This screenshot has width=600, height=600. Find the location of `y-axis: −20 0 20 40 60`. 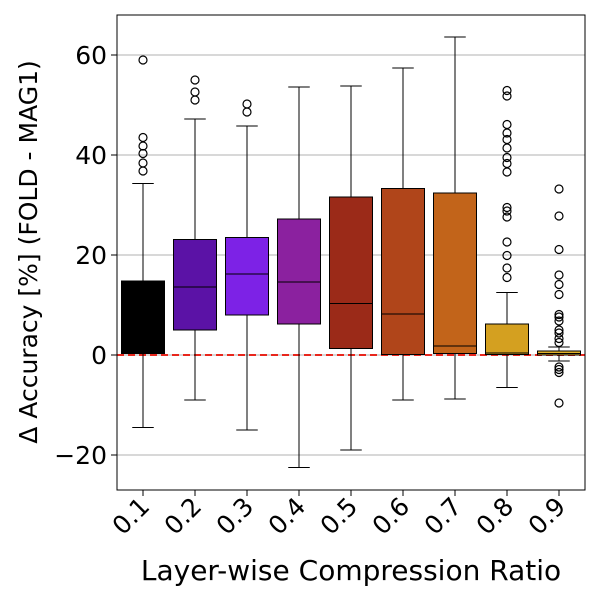

y-axis: −20 0 20 40 60 is located at coordinates (85, 255).